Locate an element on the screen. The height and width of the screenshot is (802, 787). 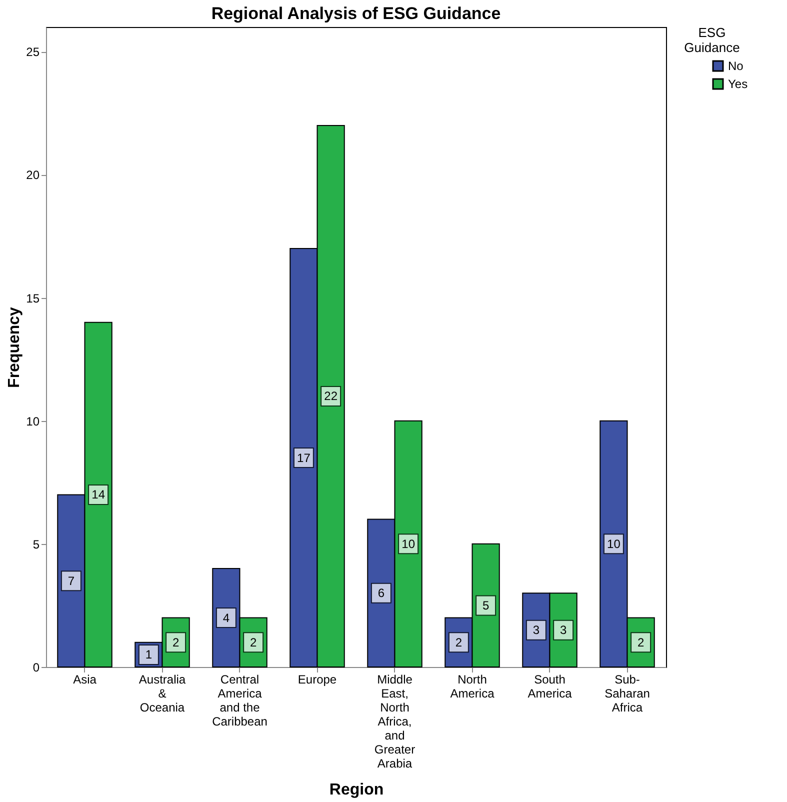
x-tick-label: Australia & Oceania is located at coordinates (162, 693).